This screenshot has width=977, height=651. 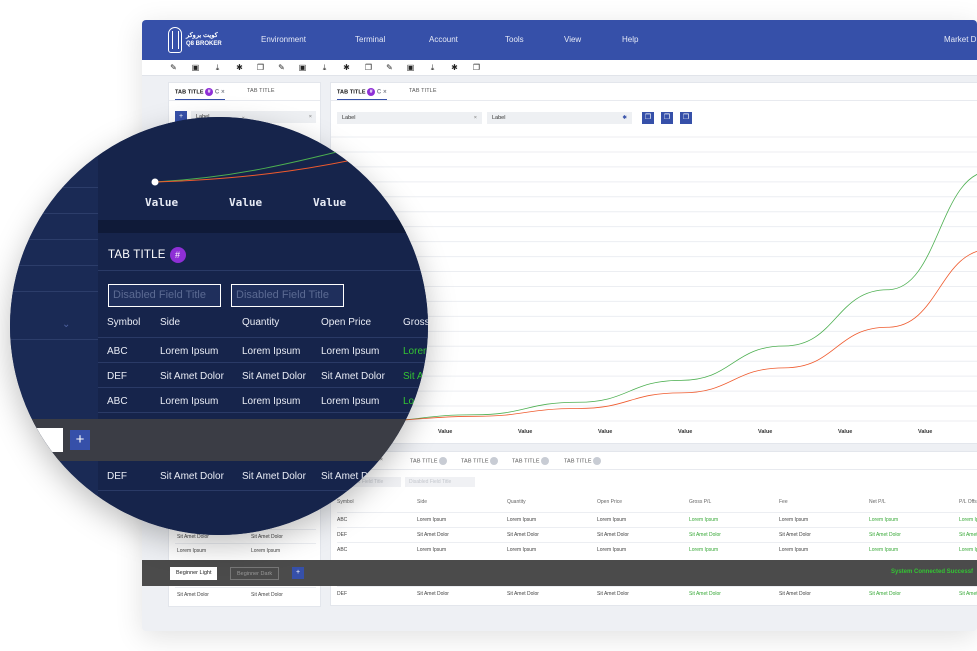 What do you see at coordinates (968, 594) in the screenshot?
I see `table-cell: Sit Amet` at bounding box center [968, 594].